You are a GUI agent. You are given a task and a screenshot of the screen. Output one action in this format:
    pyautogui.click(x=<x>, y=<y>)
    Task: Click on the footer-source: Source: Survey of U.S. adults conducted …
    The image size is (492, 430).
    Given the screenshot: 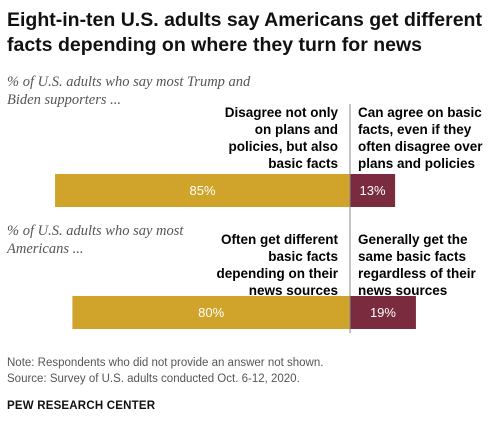 What is the action you would take?
    pyautogui.click(x=153, y=379)
    